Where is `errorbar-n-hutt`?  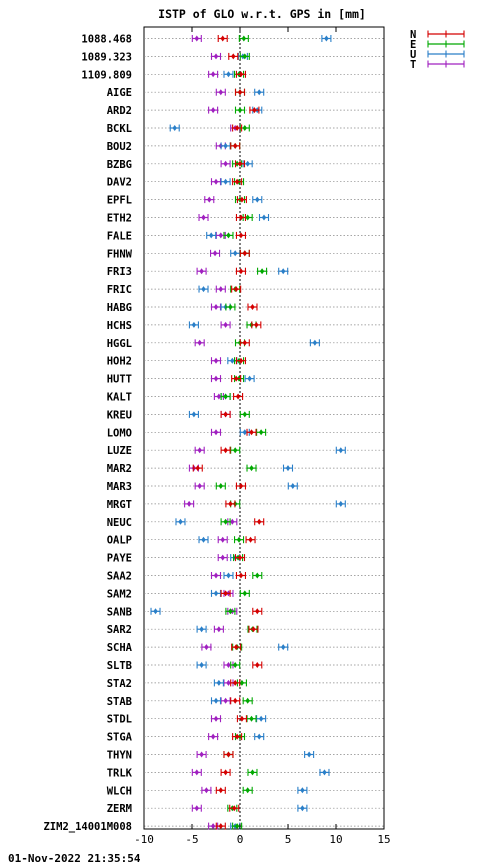 errorbar-n-hutt is located at coordinates (236, 379).